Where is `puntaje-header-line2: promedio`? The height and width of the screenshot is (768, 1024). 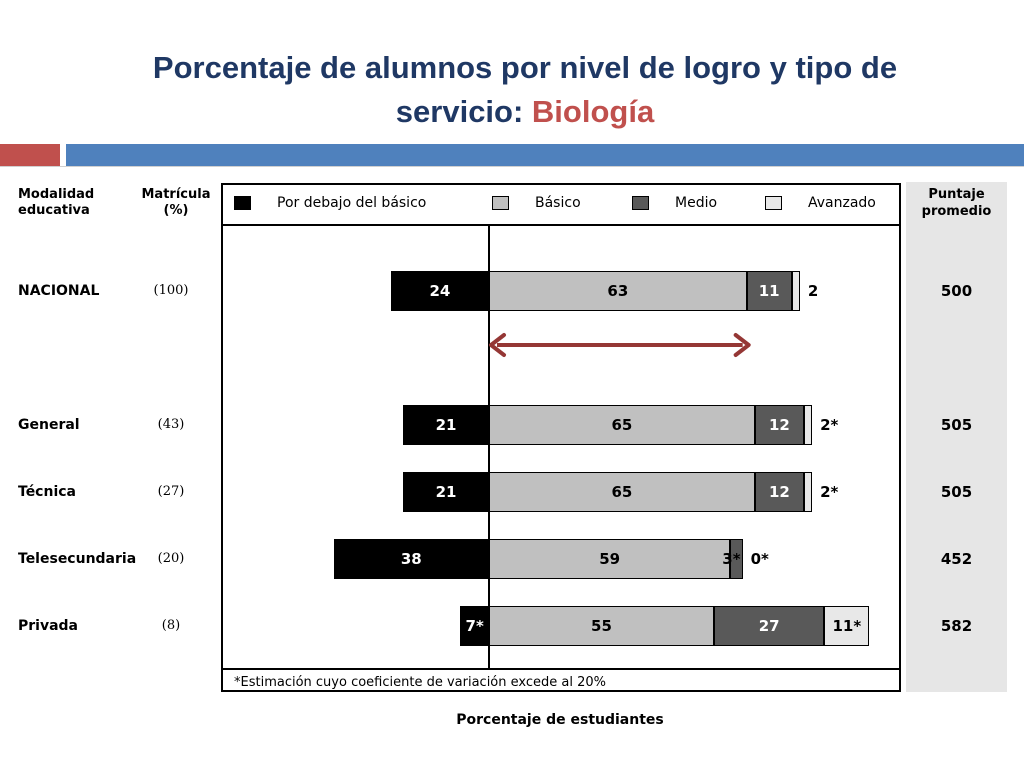
puntaje-header-line2: promedio is located at coordinates (956, 211).